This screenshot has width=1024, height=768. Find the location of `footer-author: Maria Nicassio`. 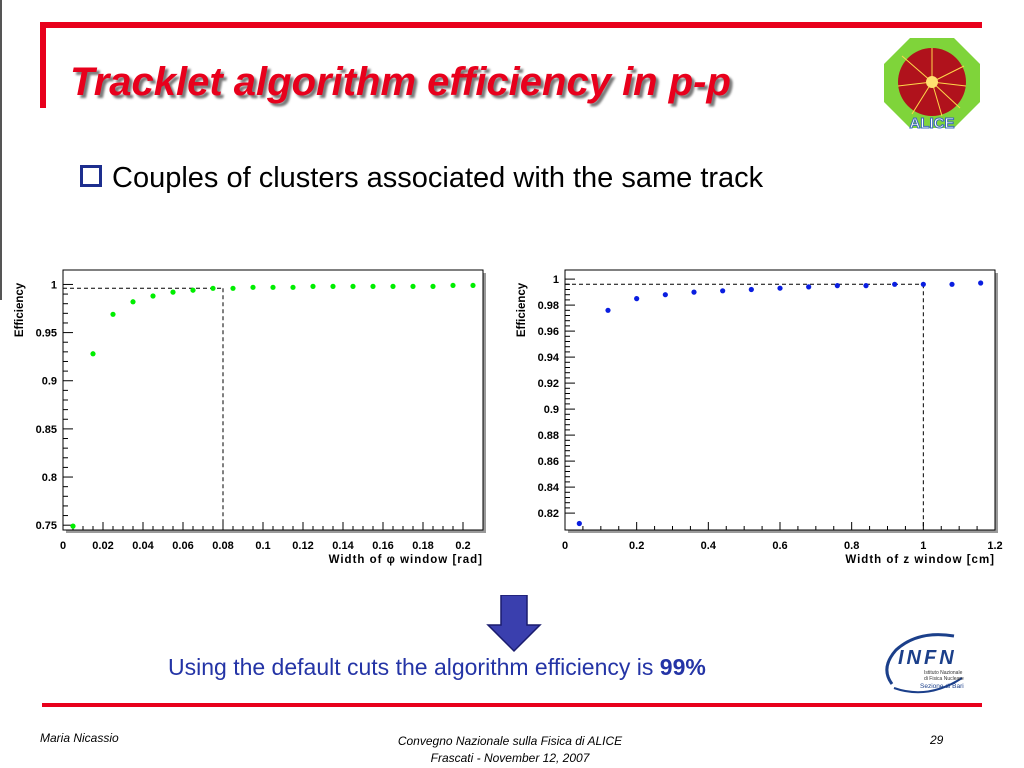

footer-author: Maria Nicassio is located at coordinates (79, 738).